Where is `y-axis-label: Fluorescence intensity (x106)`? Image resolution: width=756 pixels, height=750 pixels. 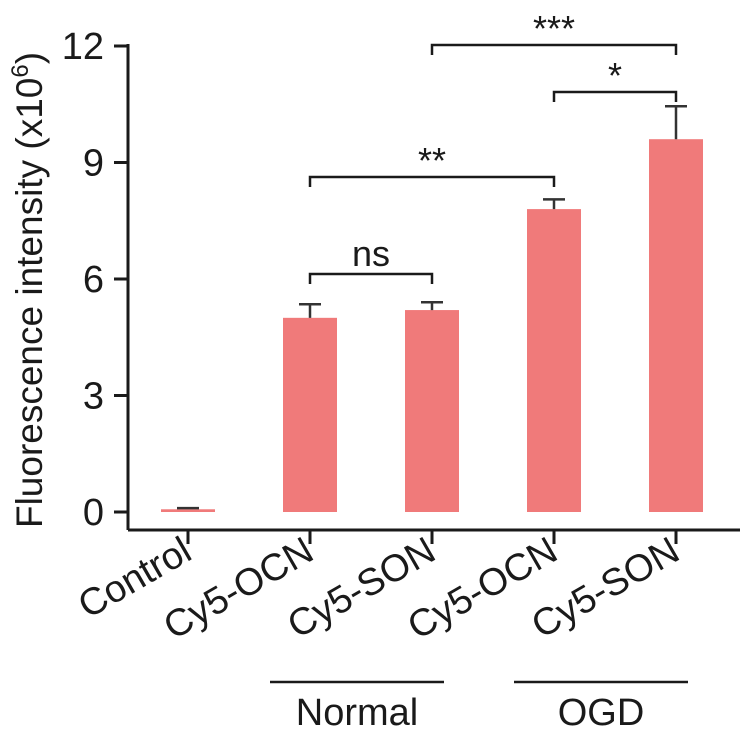 y-axis-label: Fluorescence intensity (x106) is located at coordinates (28, 290).